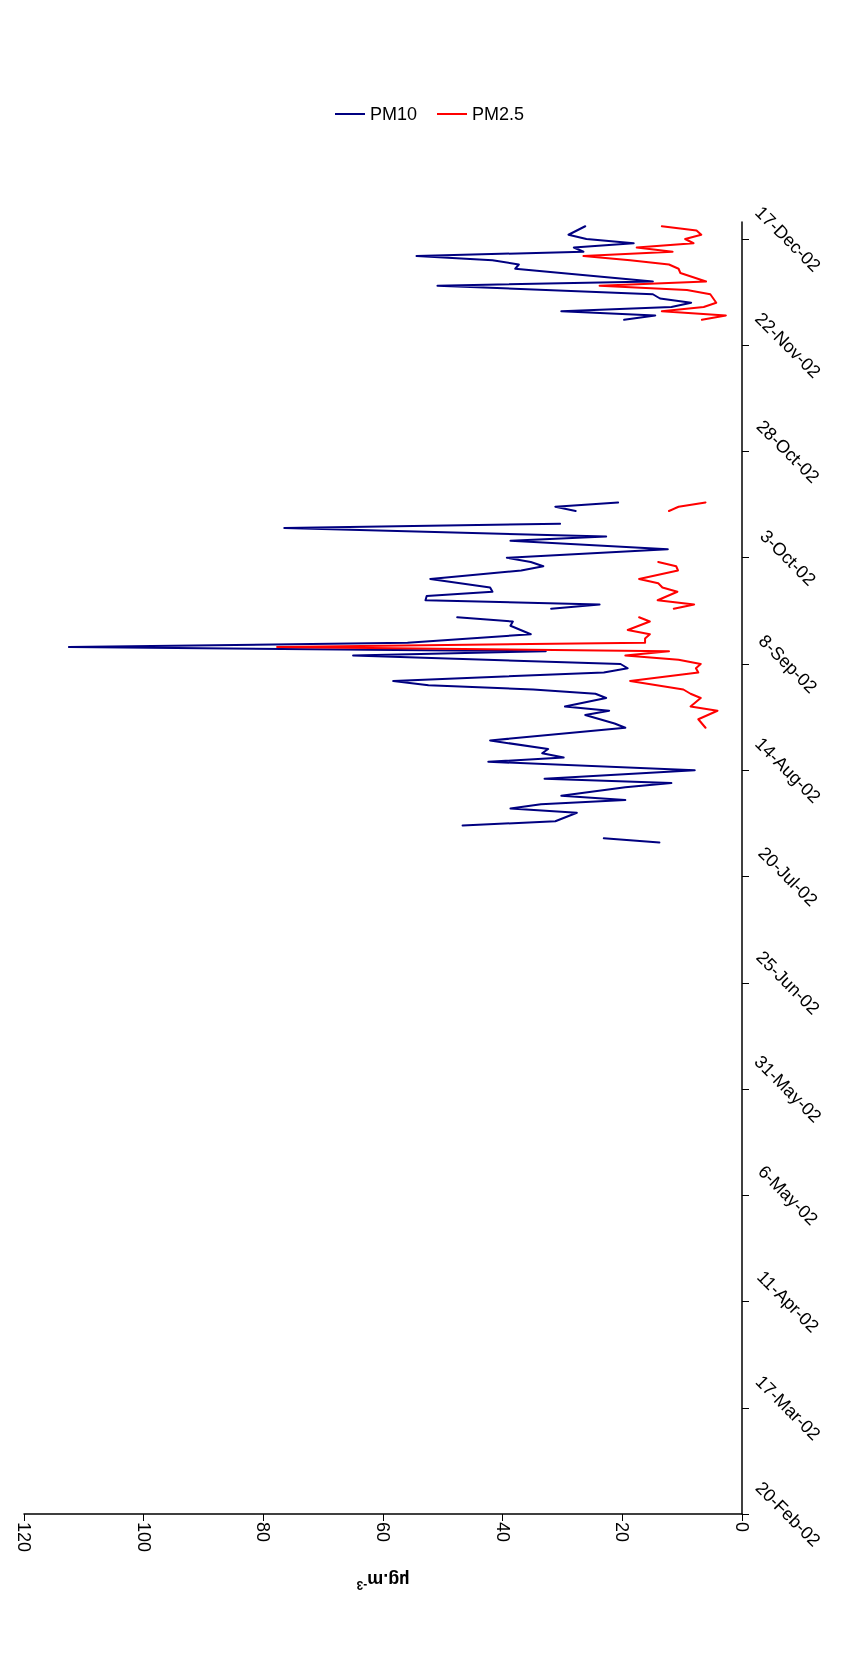 This screenshot has width=858, height=1654. Describe the element at coordinates (622, 1532) in the screenshot. I see `x-tick-label: 20` at that location.